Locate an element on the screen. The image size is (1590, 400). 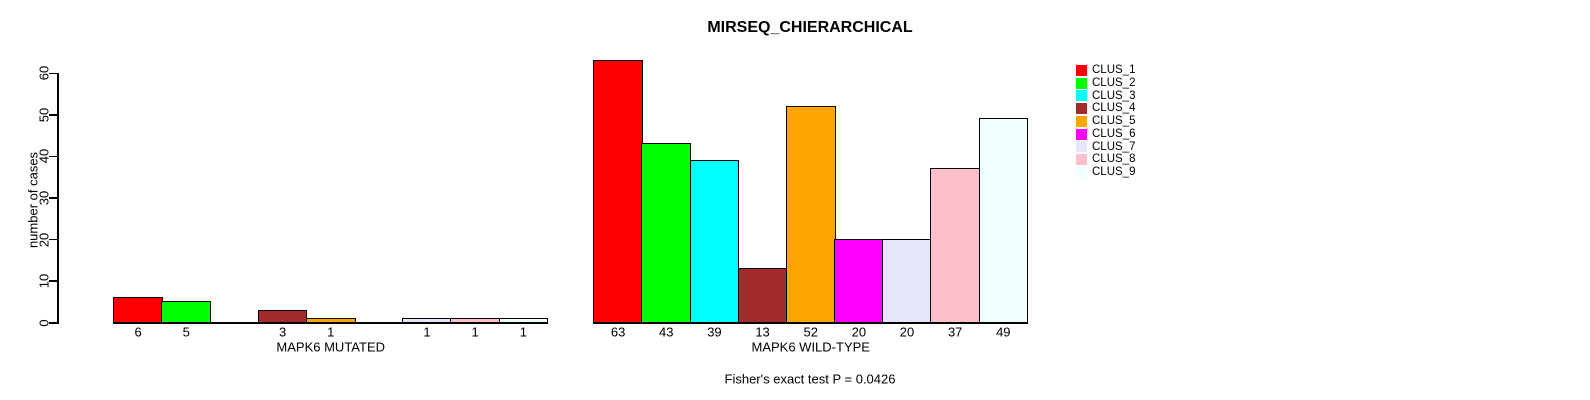
pvalue-annotation: Fisher's exact test P = 0.0426 is located at coordinates (810, 379).